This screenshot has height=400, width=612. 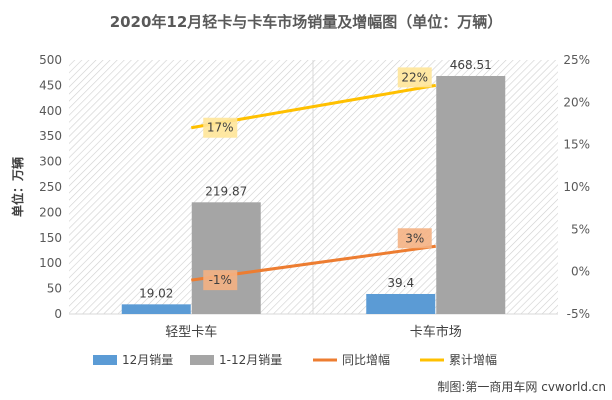 I want to click on bar-data-label: 219.87, so click(x=226, y=191).